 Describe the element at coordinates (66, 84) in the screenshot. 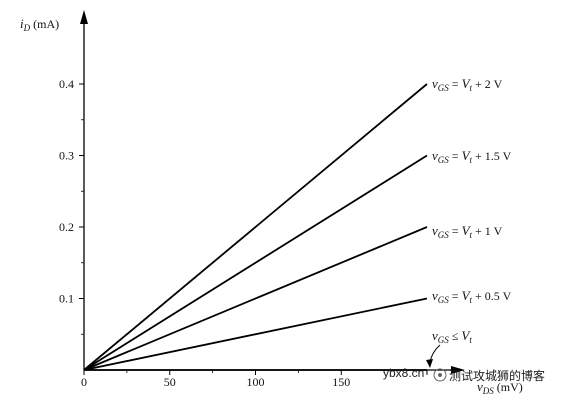

I see `y-tick-label: 0.4` at that location.